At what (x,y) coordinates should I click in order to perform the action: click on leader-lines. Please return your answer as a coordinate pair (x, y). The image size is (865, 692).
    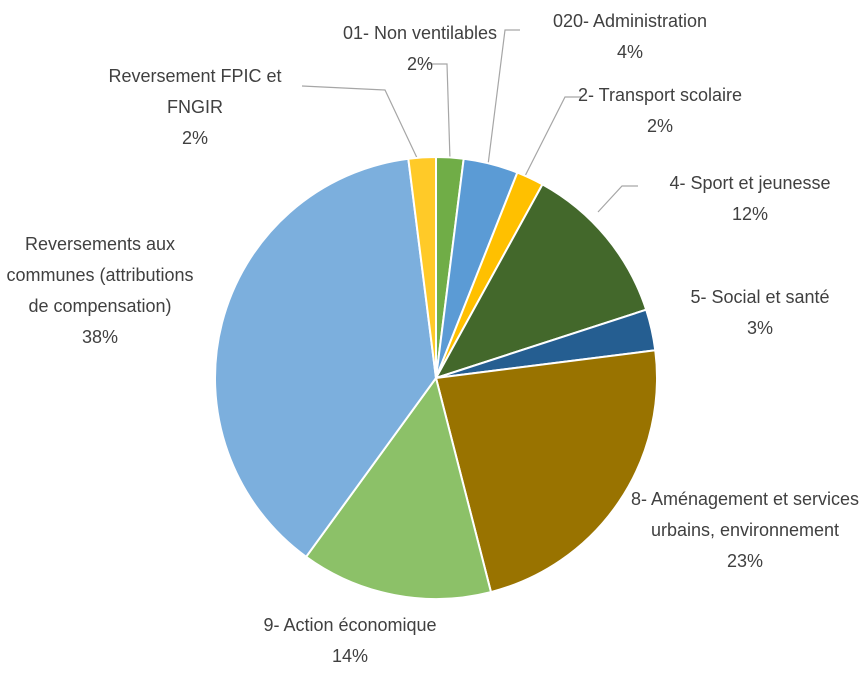
    Looking at the image, I should click on (469, 121).